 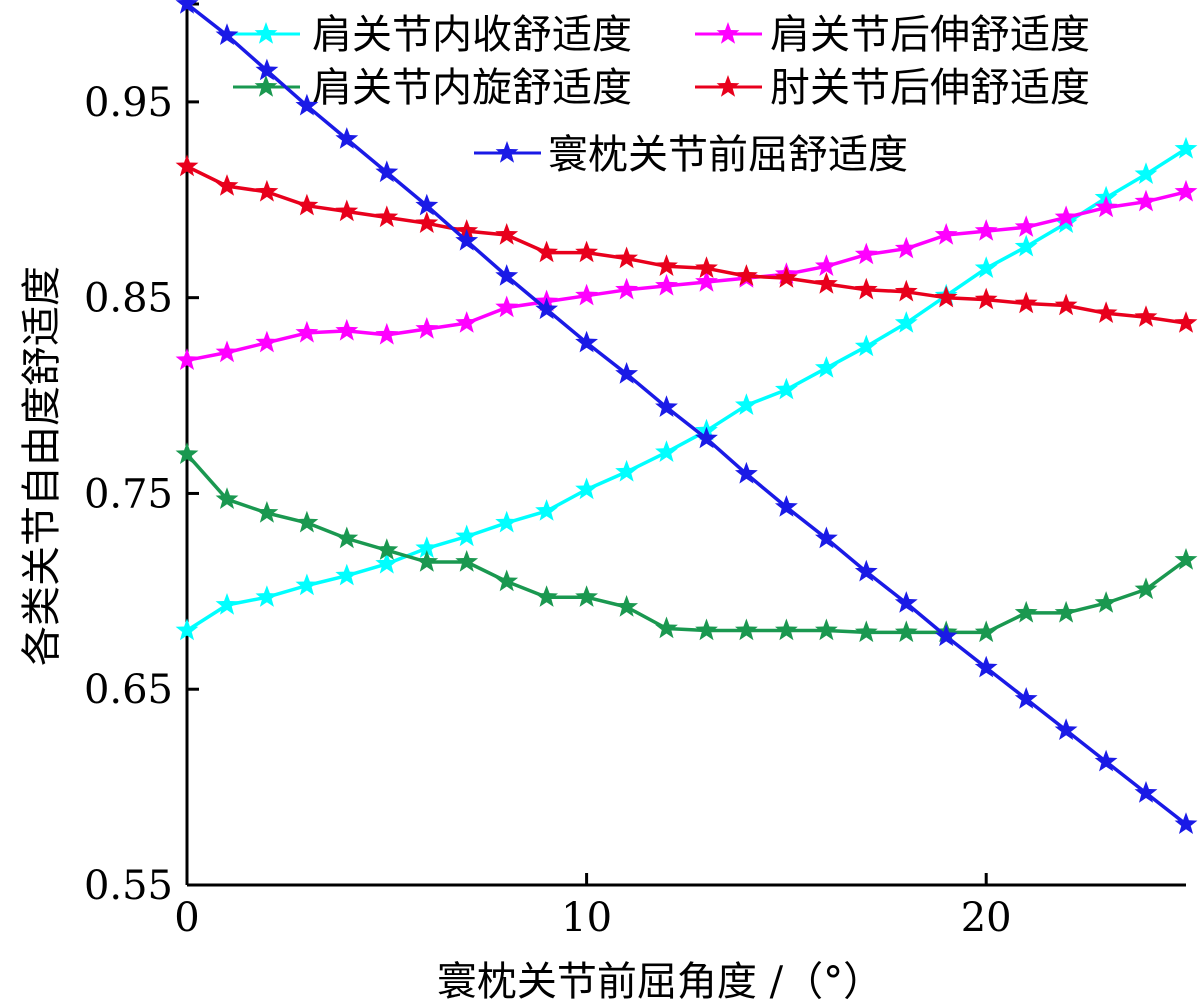 What do you see at coordinates (586, 918) in the screenshot?
I see `x-tick-label: 10` at bounding box center [586, 918].